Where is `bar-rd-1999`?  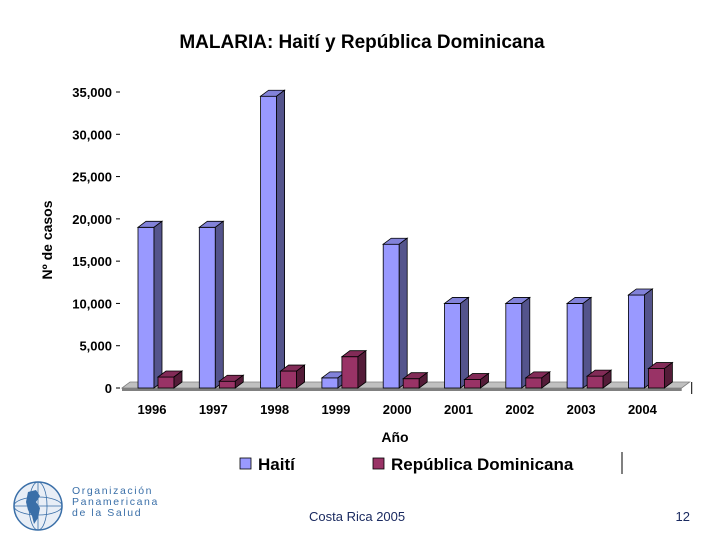
bar-rd-1999 is located at coordinates (354, 369).